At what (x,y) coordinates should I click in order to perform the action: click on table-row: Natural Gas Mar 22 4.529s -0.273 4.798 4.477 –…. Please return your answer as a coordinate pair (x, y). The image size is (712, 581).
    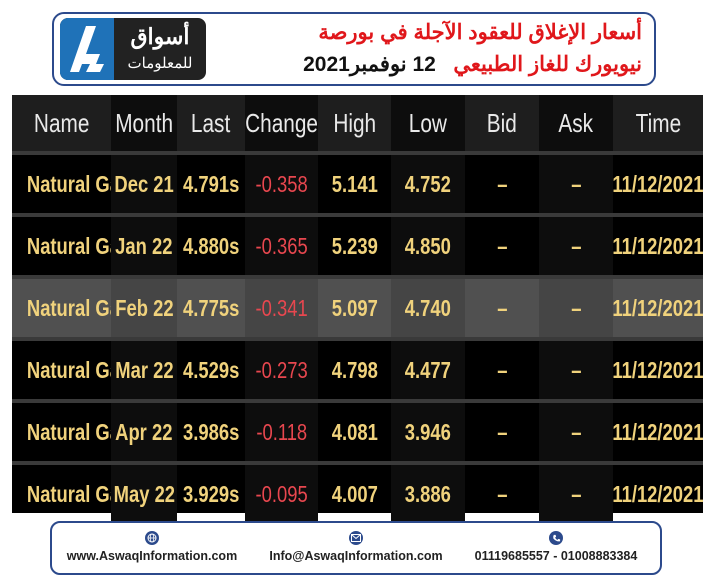
    Looking at the image, I should click on (358, 370).